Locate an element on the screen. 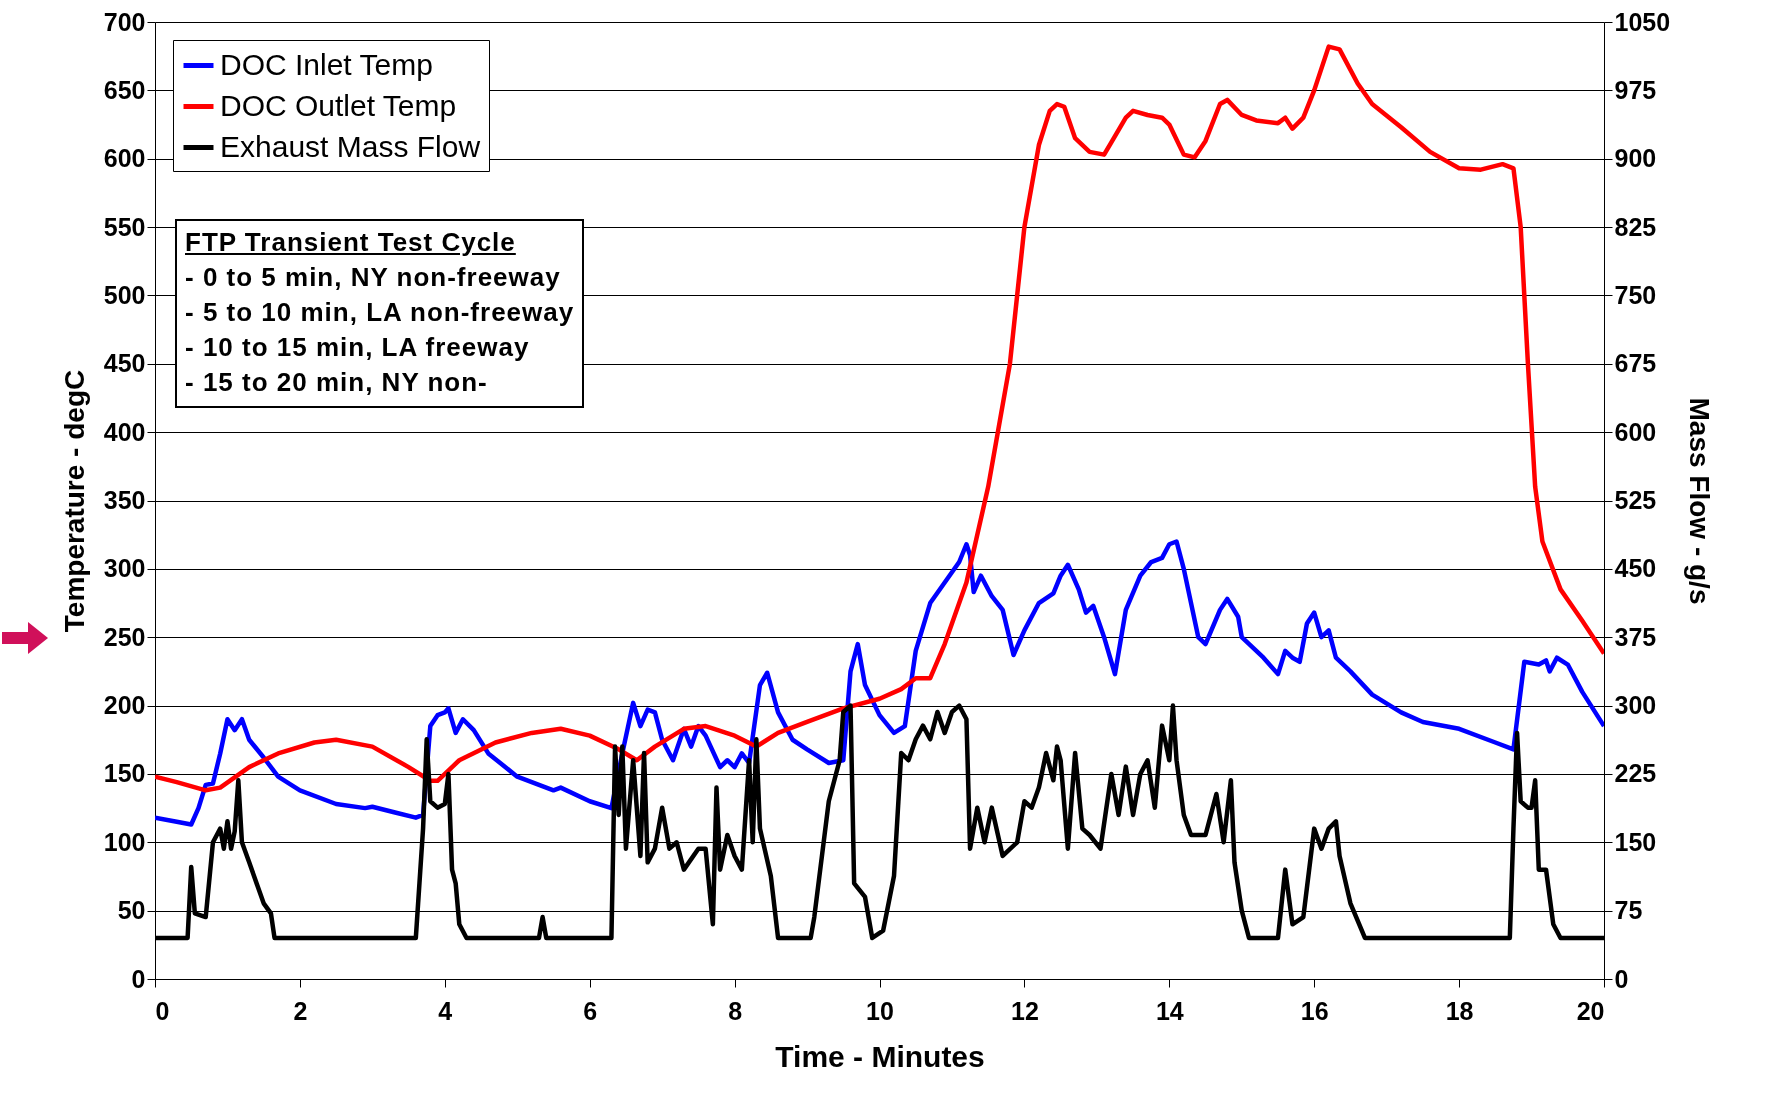  y2-tick-label: 900 is located at coordinates (1635, 158).